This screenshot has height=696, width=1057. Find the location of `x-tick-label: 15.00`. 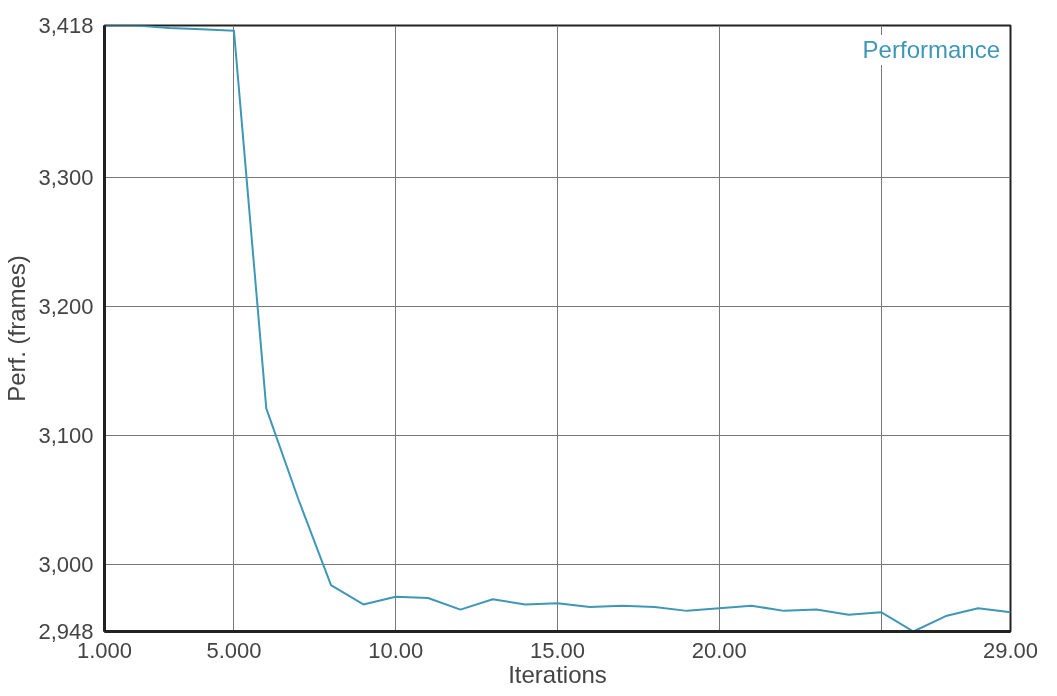

x-tick-label: 15.00 is located at coordinates (557, 650).